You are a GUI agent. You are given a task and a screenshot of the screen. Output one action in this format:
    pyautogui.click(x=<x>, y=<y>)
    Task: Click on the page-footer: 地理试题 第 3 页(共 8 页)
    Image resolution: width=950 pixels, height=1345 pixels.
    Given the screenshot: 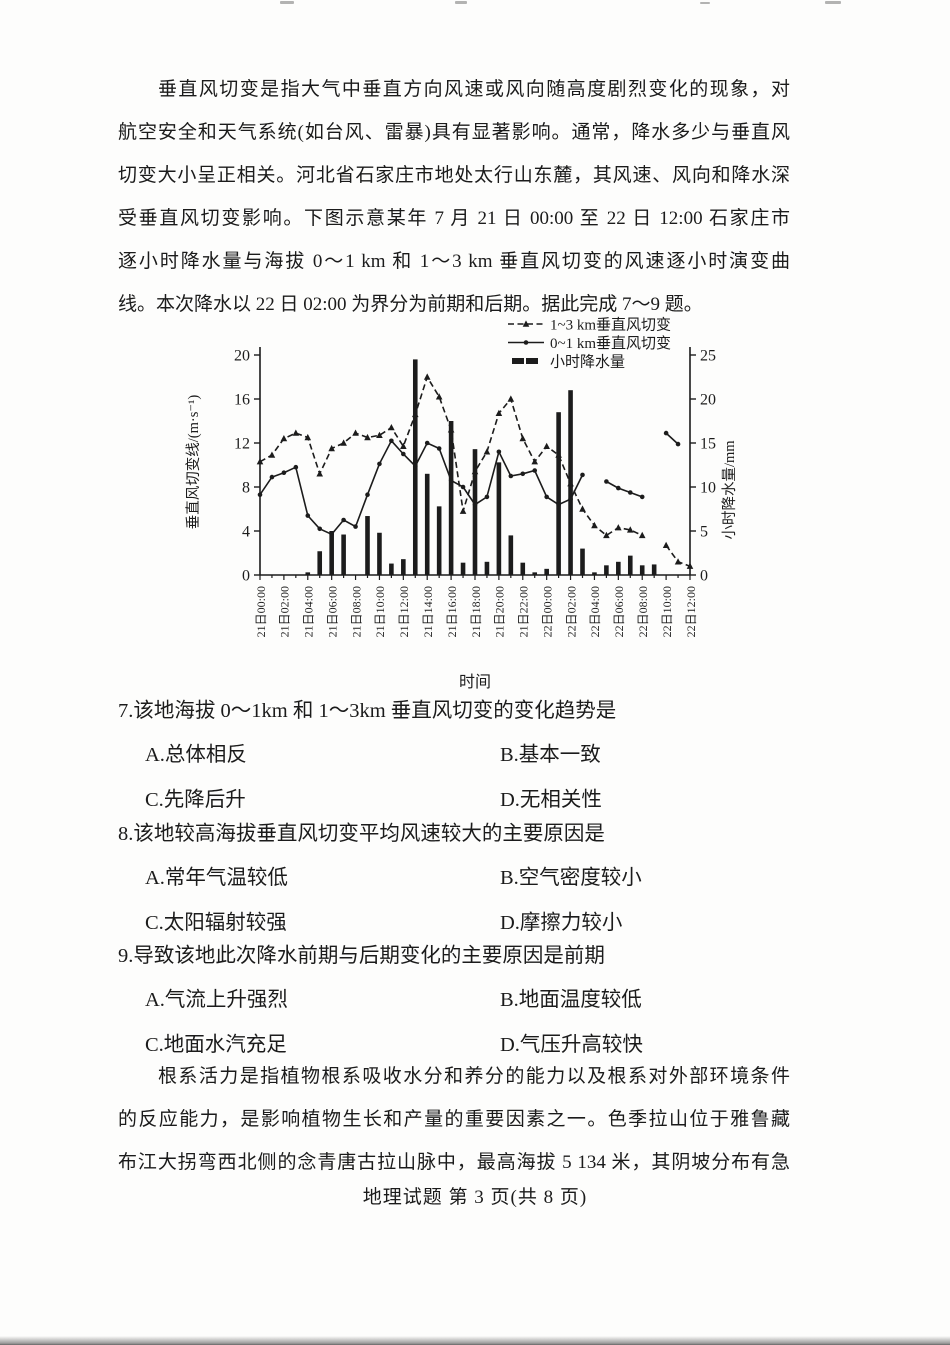 What is the action you would take?
    pyautogui.click(x=475, y=1197)
    